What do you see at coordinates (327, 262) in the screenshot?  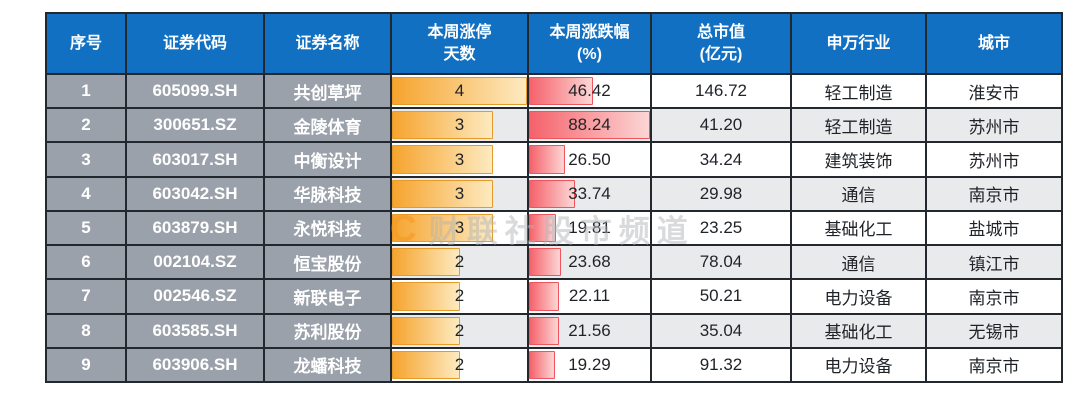 I see `cell-name: 恒宝股份` at bounding box center [327, 262].